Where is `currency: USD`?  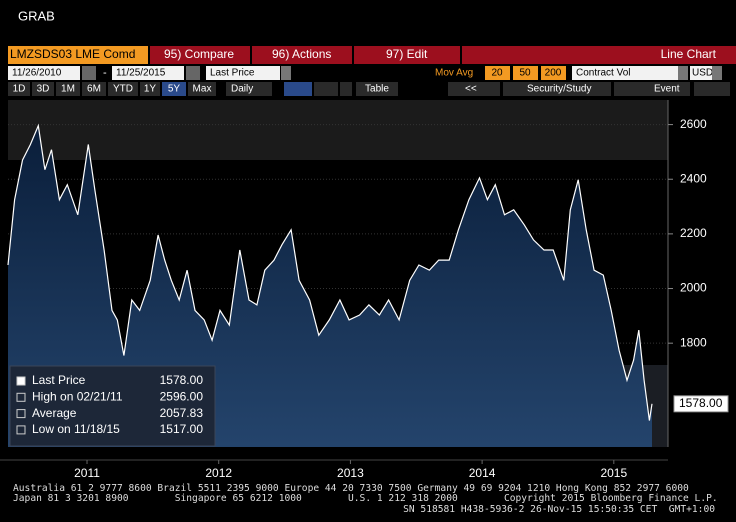 currency: USD is located at coordinates (702, 73).